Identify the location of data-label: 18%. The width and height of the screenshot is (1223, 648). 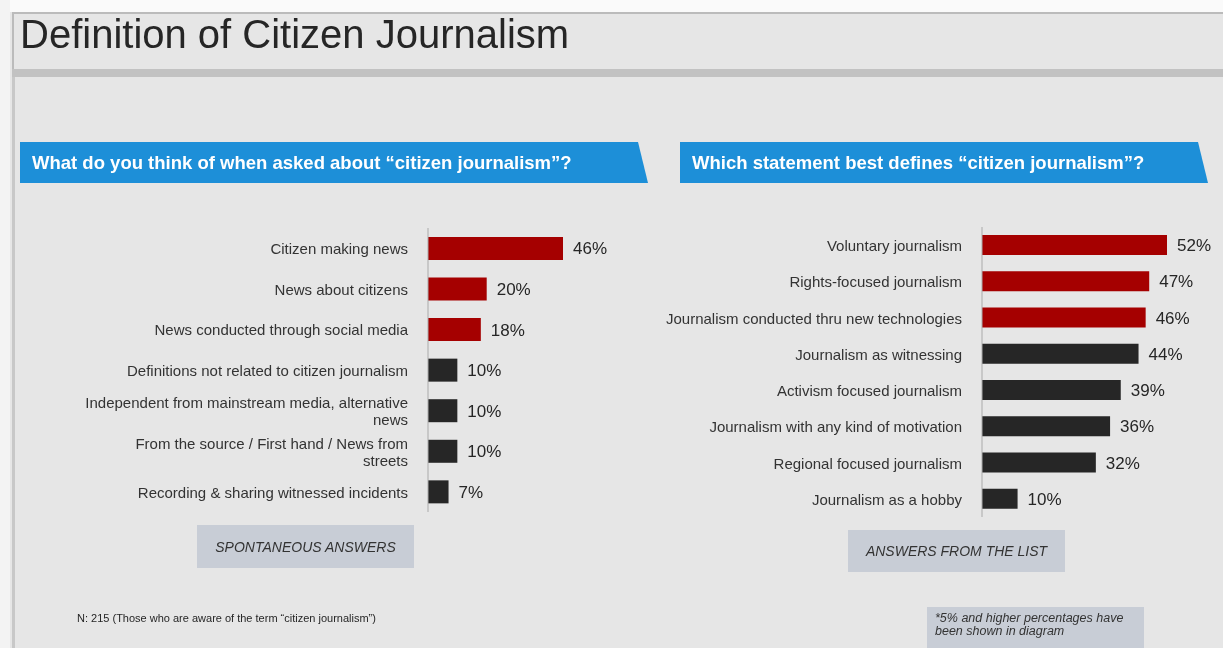
(507, 330).